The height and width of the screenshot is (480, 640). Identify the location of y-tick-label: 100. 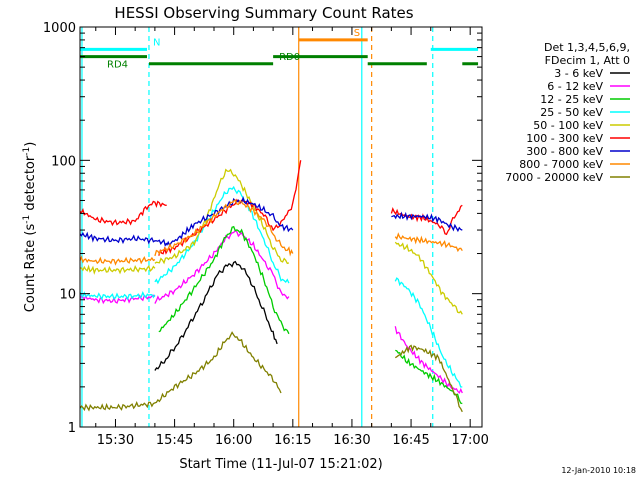
(63, 161).